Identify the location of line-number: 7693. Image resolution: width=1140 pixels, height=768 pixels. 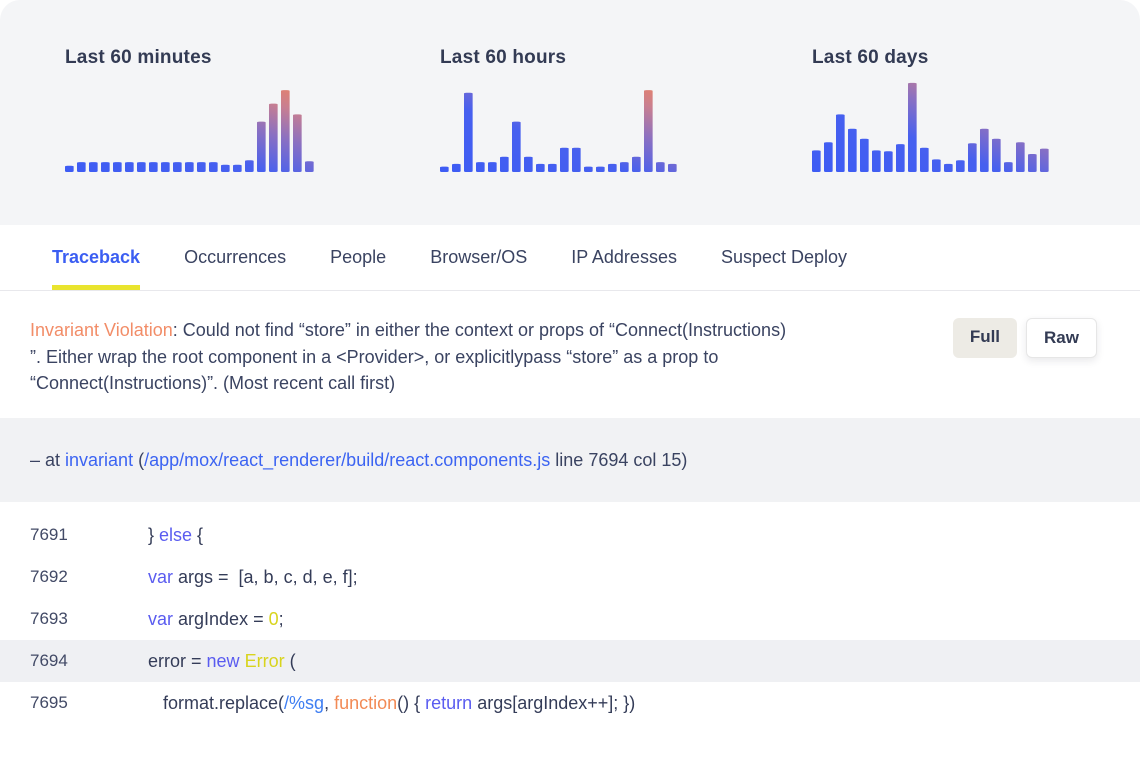
(49, 618).